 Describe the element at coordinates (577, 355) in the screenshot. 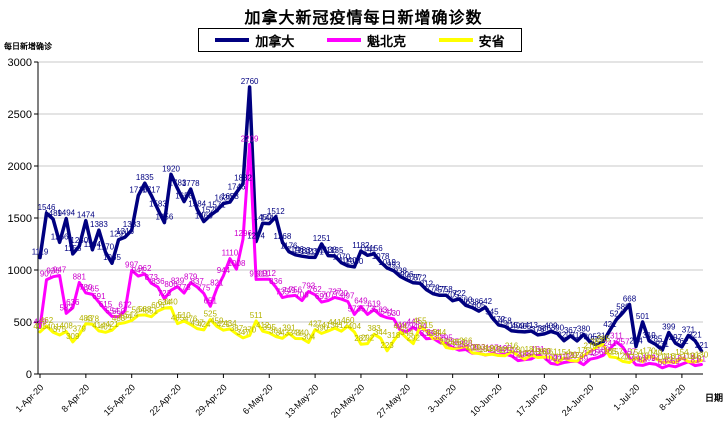

I see `data-label-1: 124` at that location.